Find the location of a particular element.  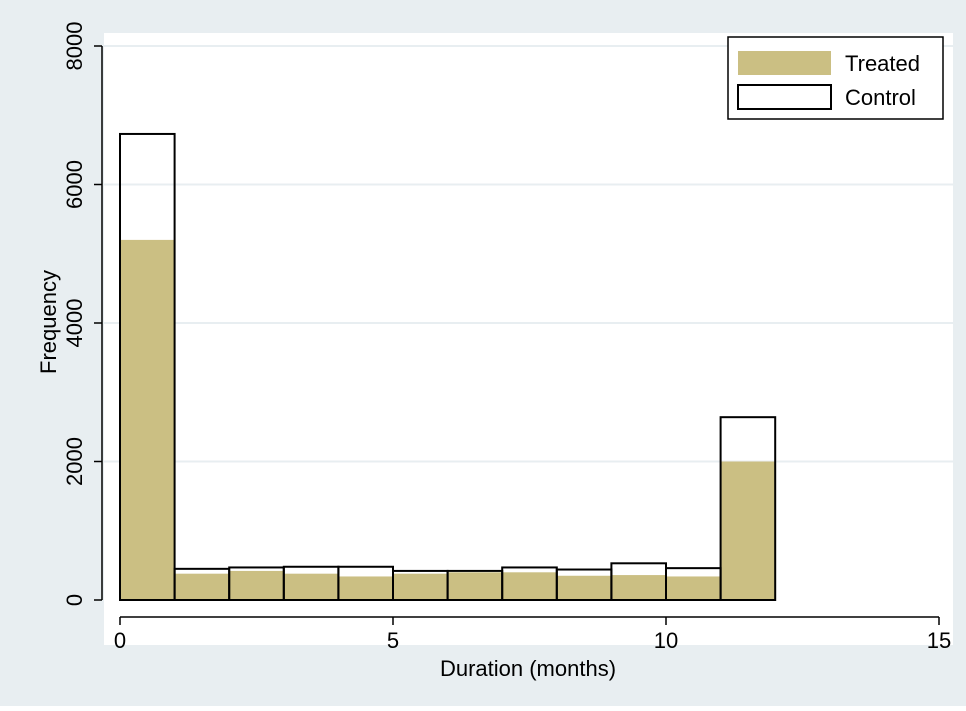

legend-swatch-control is located at coordinates (784, 97).